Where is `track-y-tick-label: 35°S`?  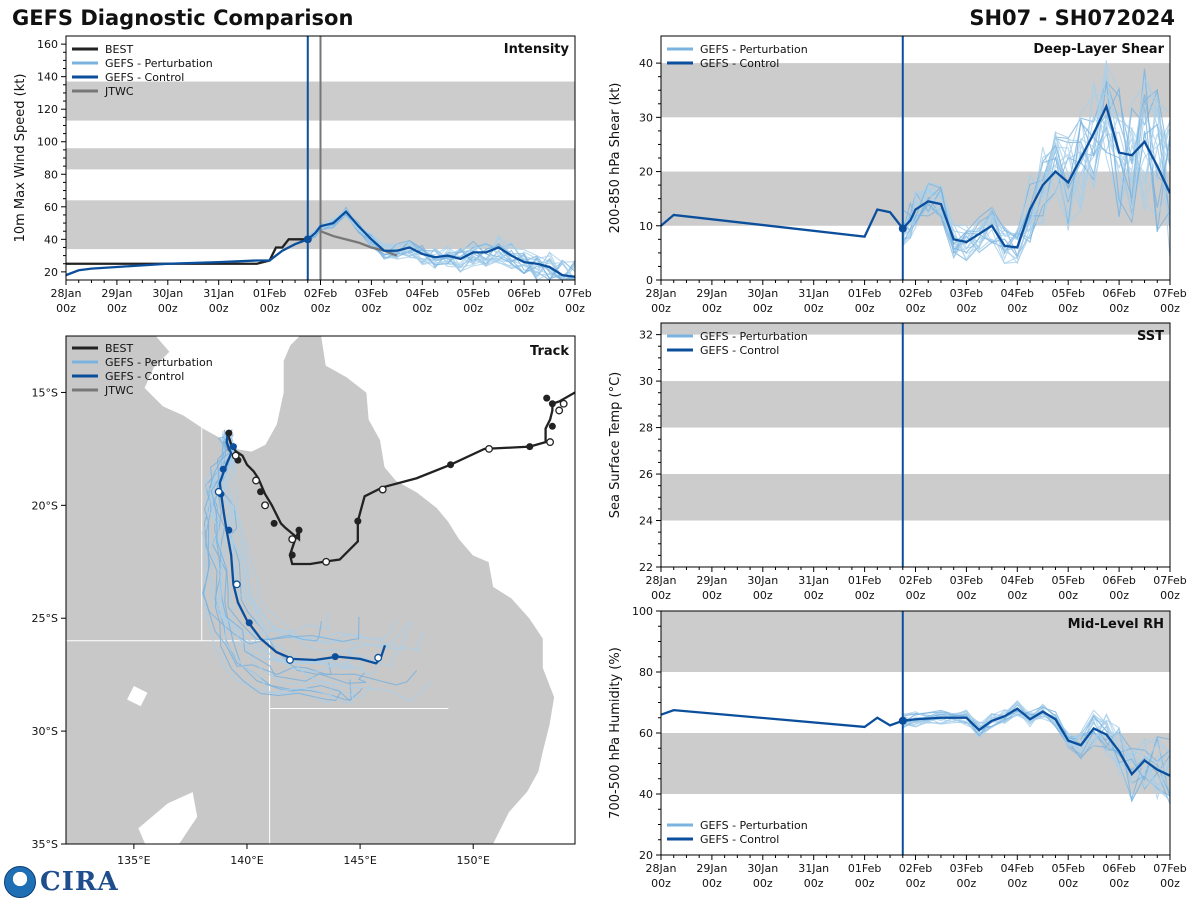
track-y-tick-label: 35°S is located at coordinates (45, 844).